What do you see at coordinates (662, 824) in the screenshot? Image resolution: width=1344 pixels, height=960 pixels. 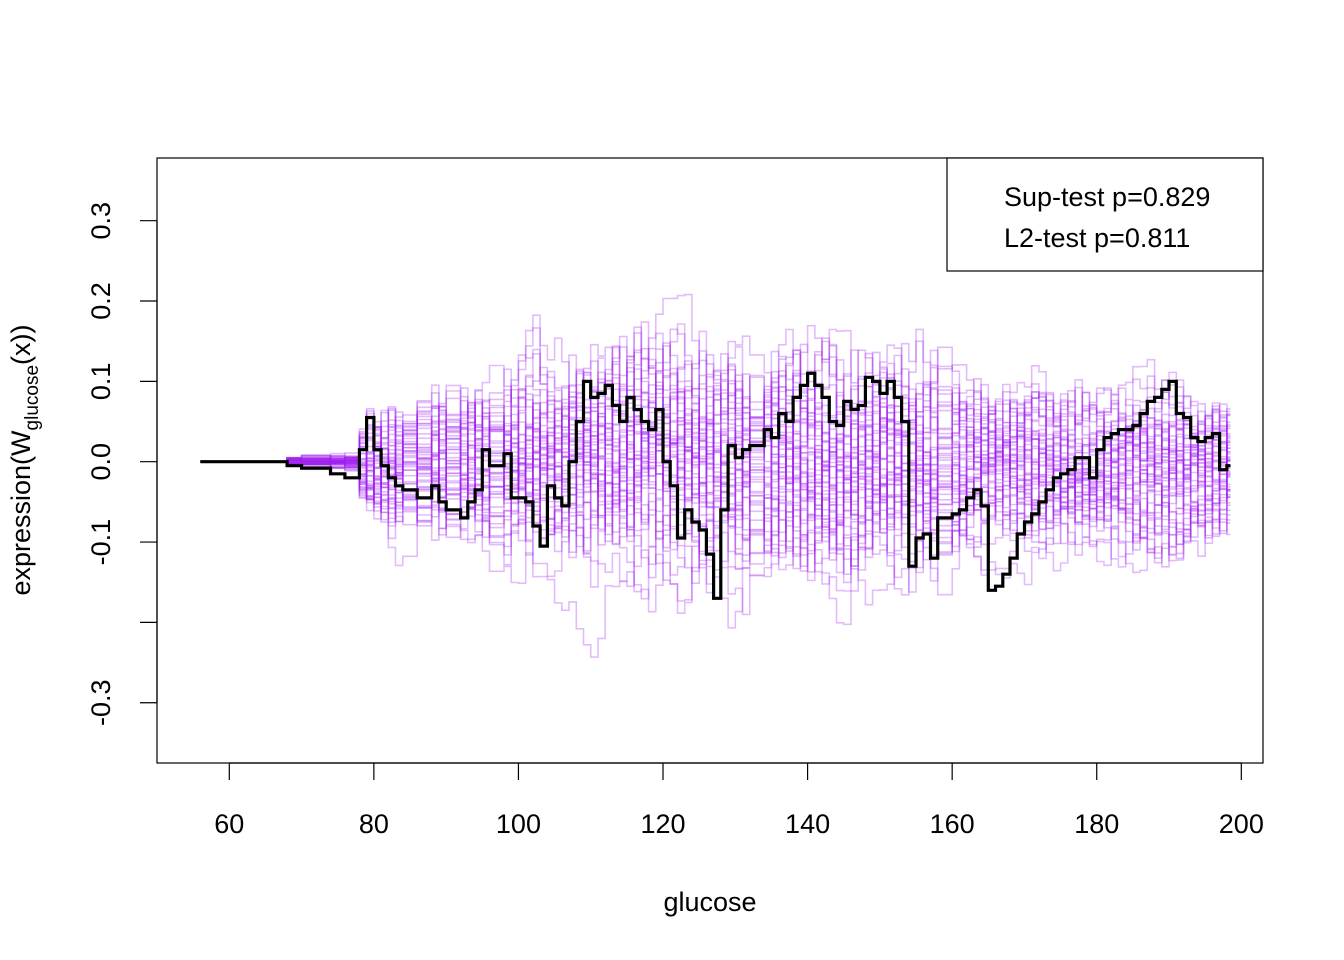 I see `x-tick-label: 120` at bounding box center [662, 824].